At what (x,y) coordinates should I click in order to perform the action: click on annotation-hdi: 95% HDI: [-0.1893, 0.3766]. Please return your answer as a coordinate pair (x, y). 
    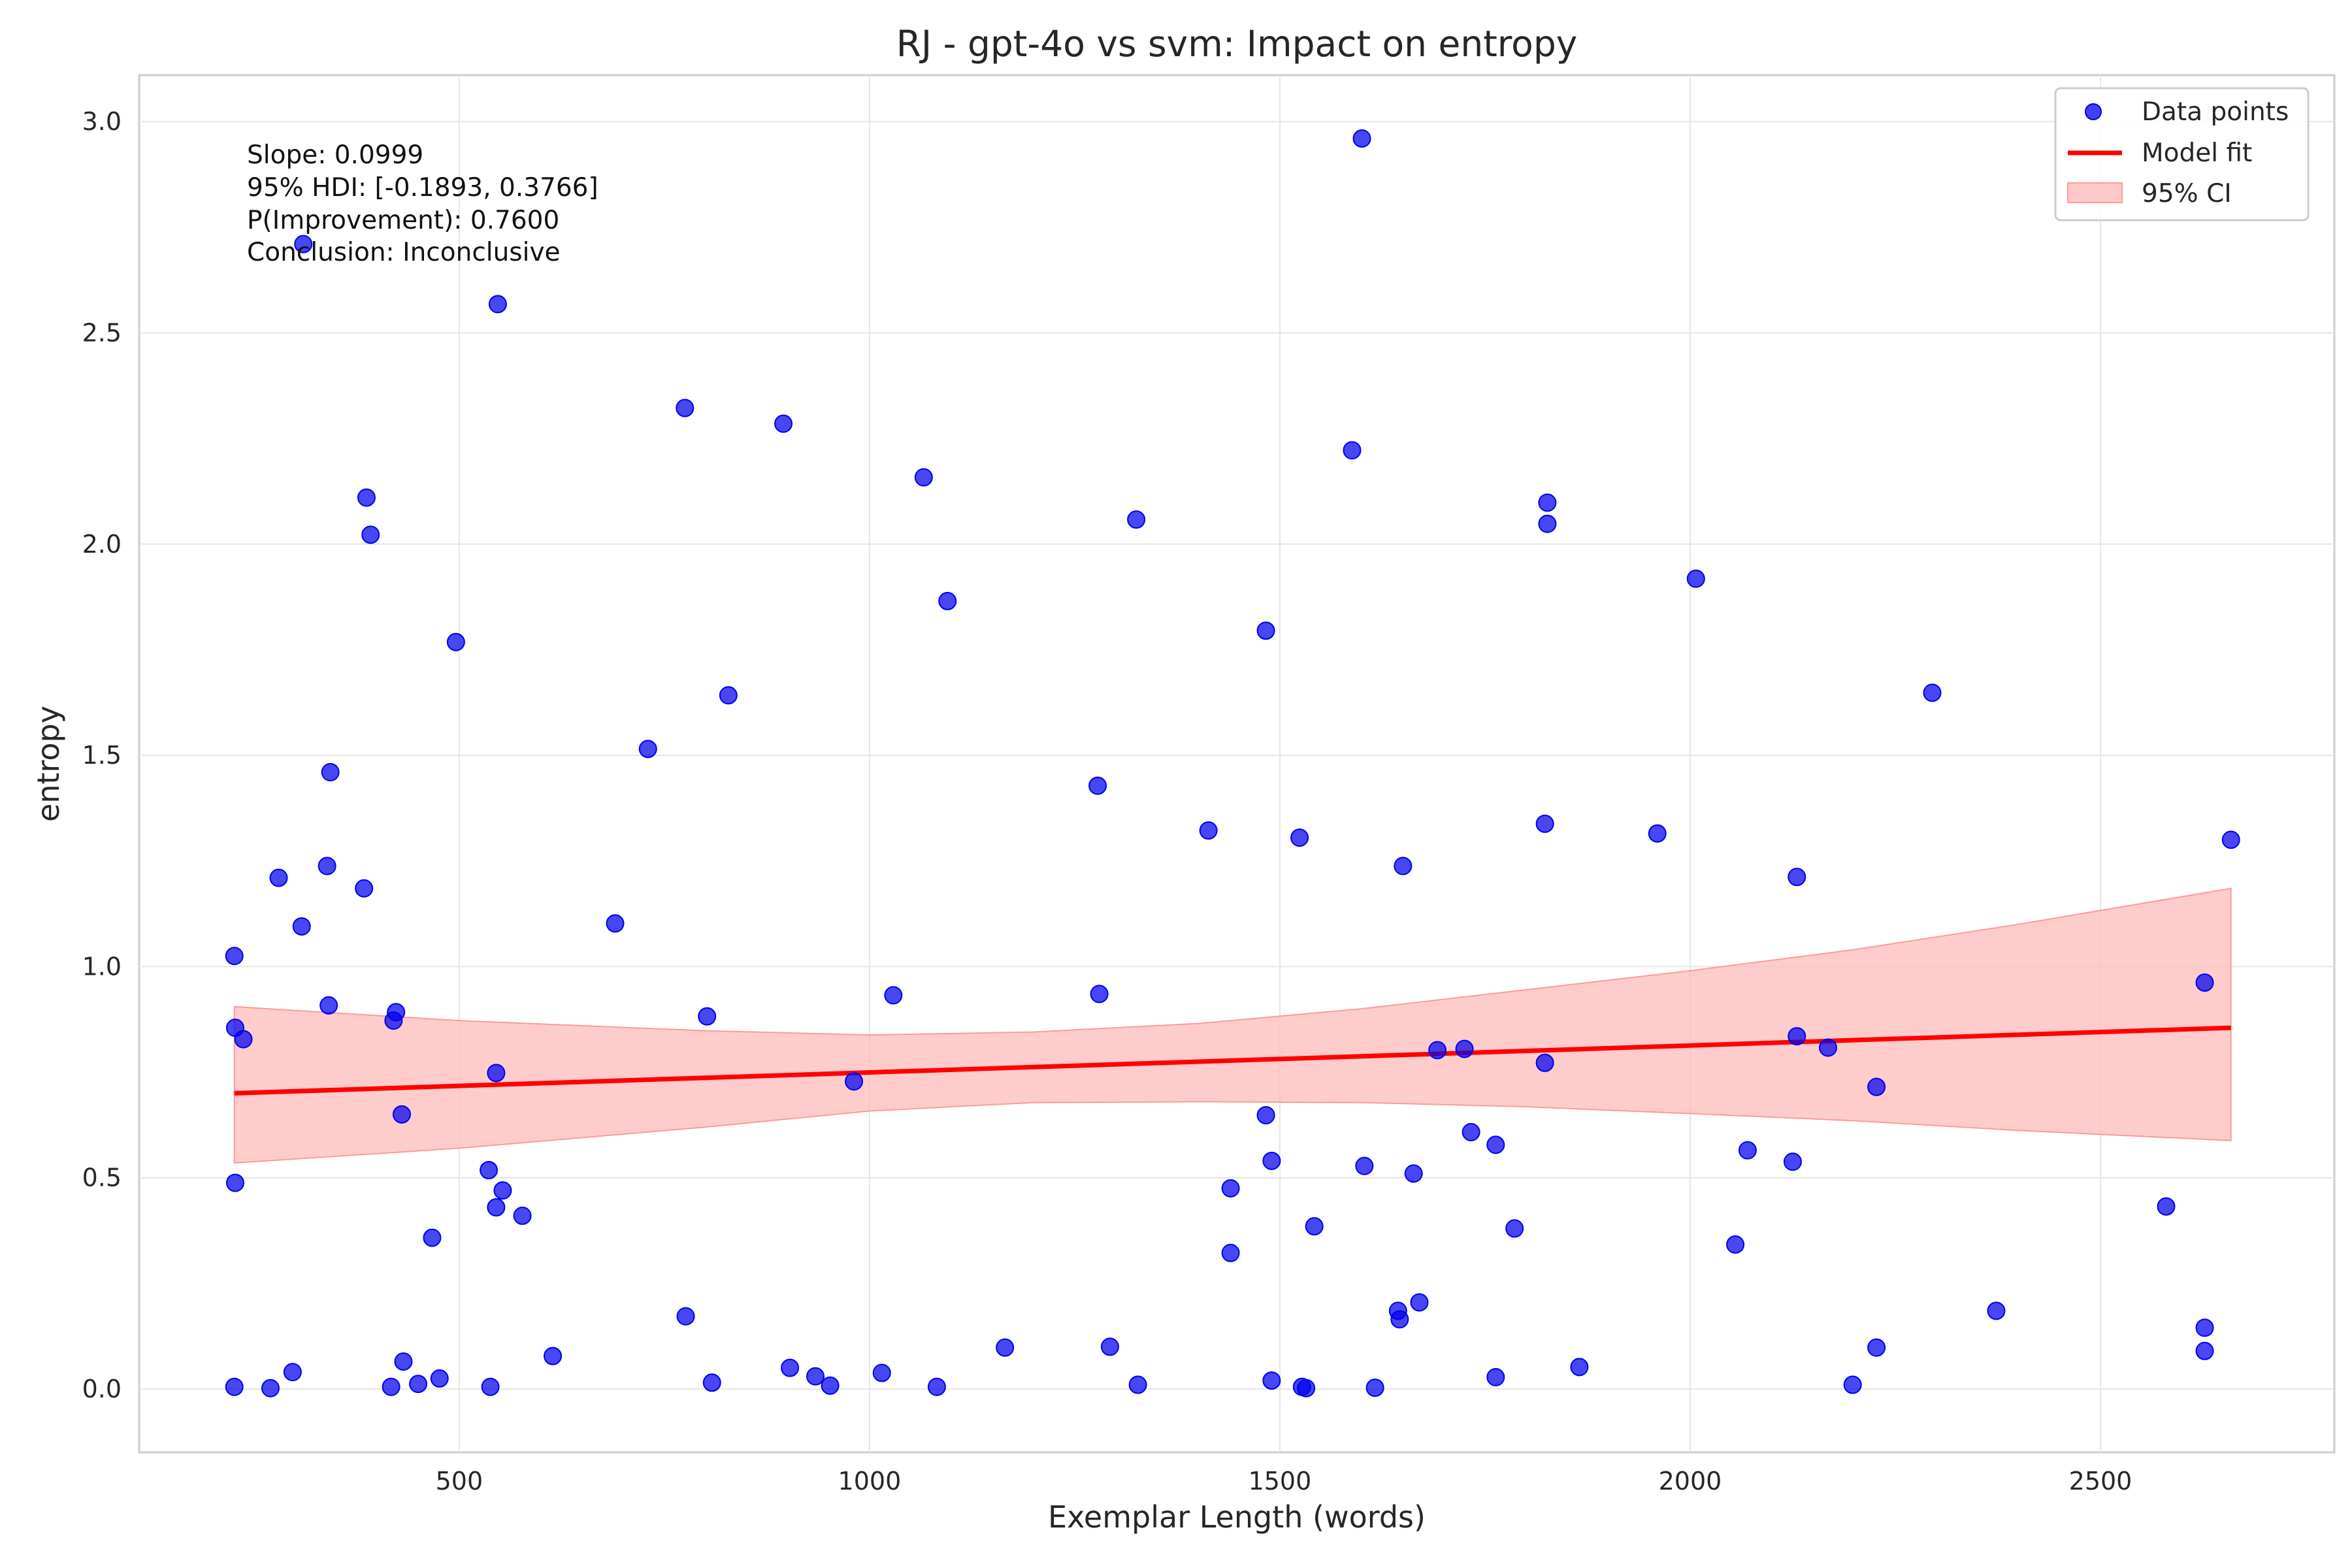
    Looking at the image, I should click on (422, 188).